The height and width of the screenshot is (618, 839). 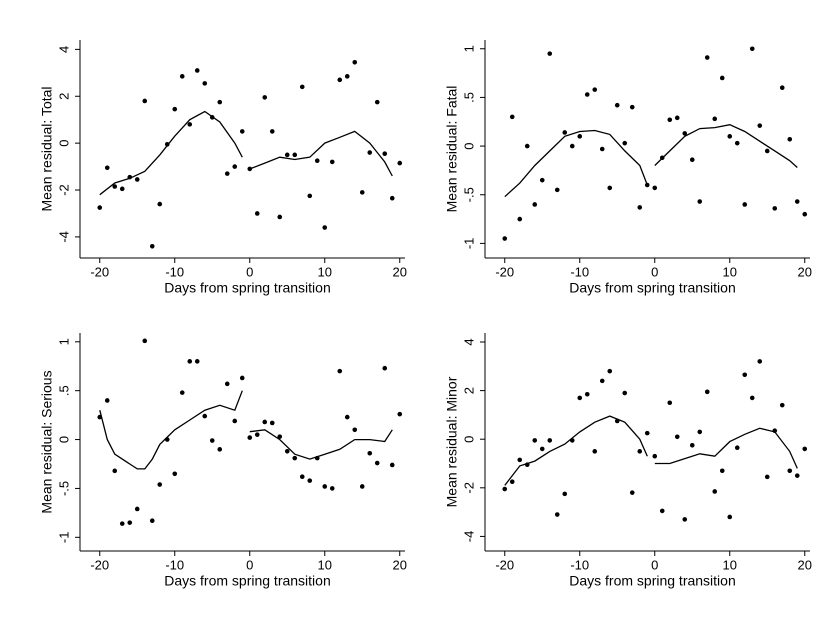 What do you see at coordinates (468, 97) in the screenshot?
I see `y-tick-label: .5` at bounding box center [468, 97].